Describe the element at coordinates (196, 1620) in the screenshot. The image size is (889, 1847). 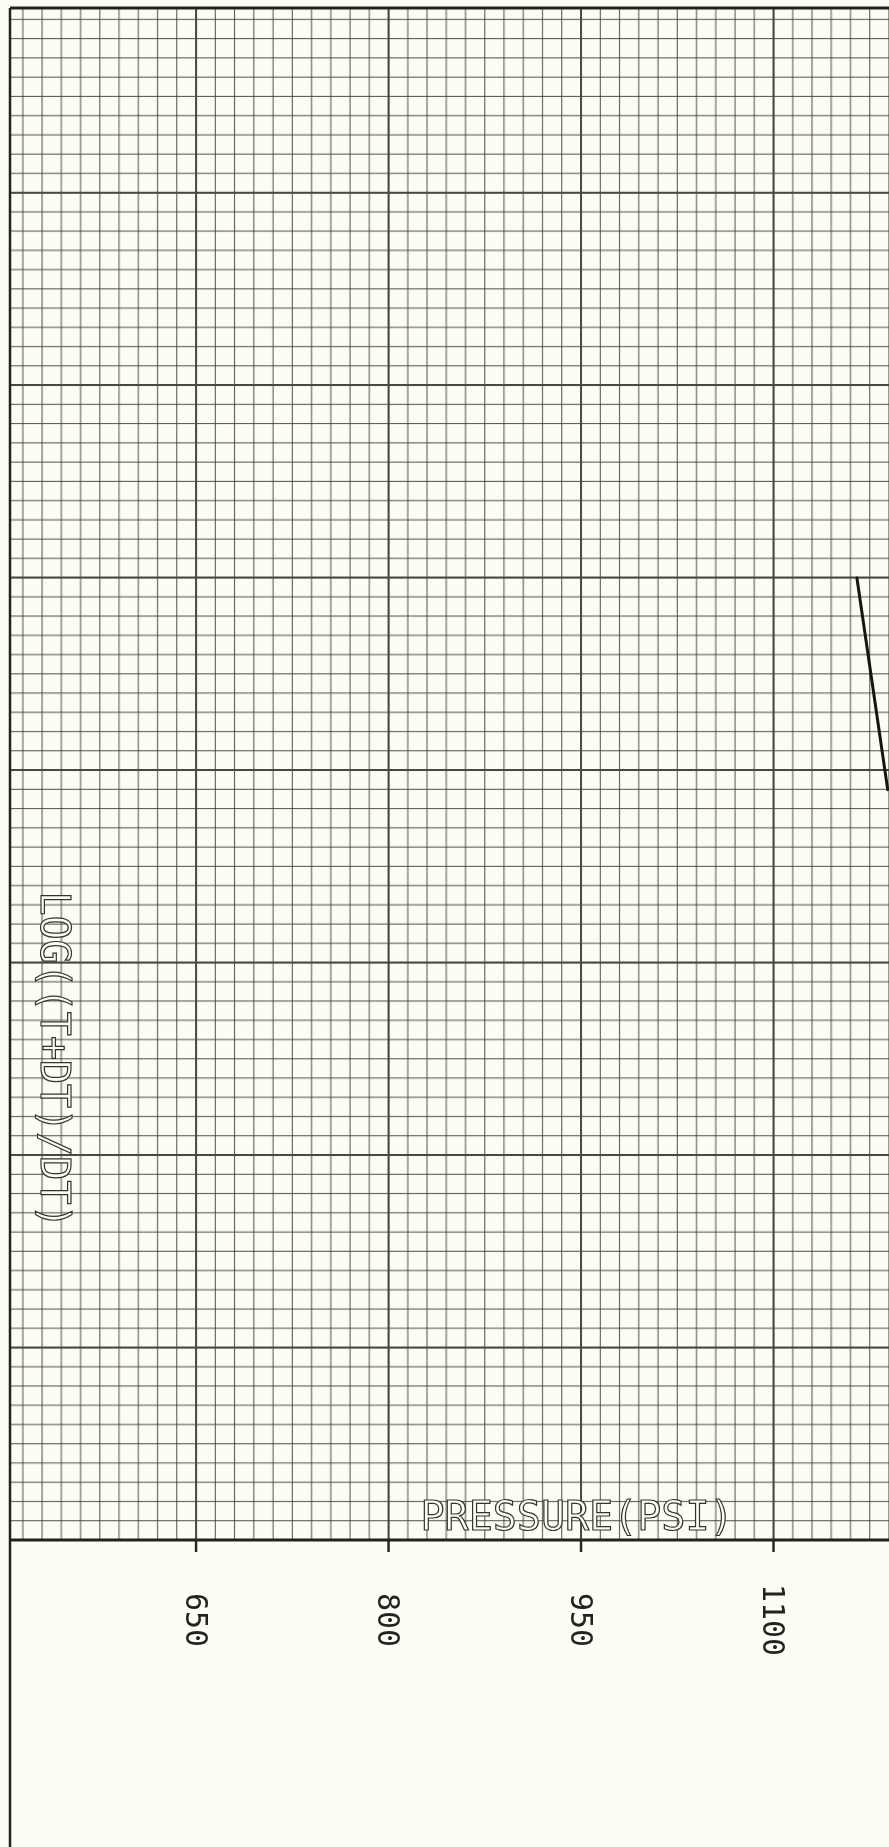
I see `x-tick-label: 650` at that location.